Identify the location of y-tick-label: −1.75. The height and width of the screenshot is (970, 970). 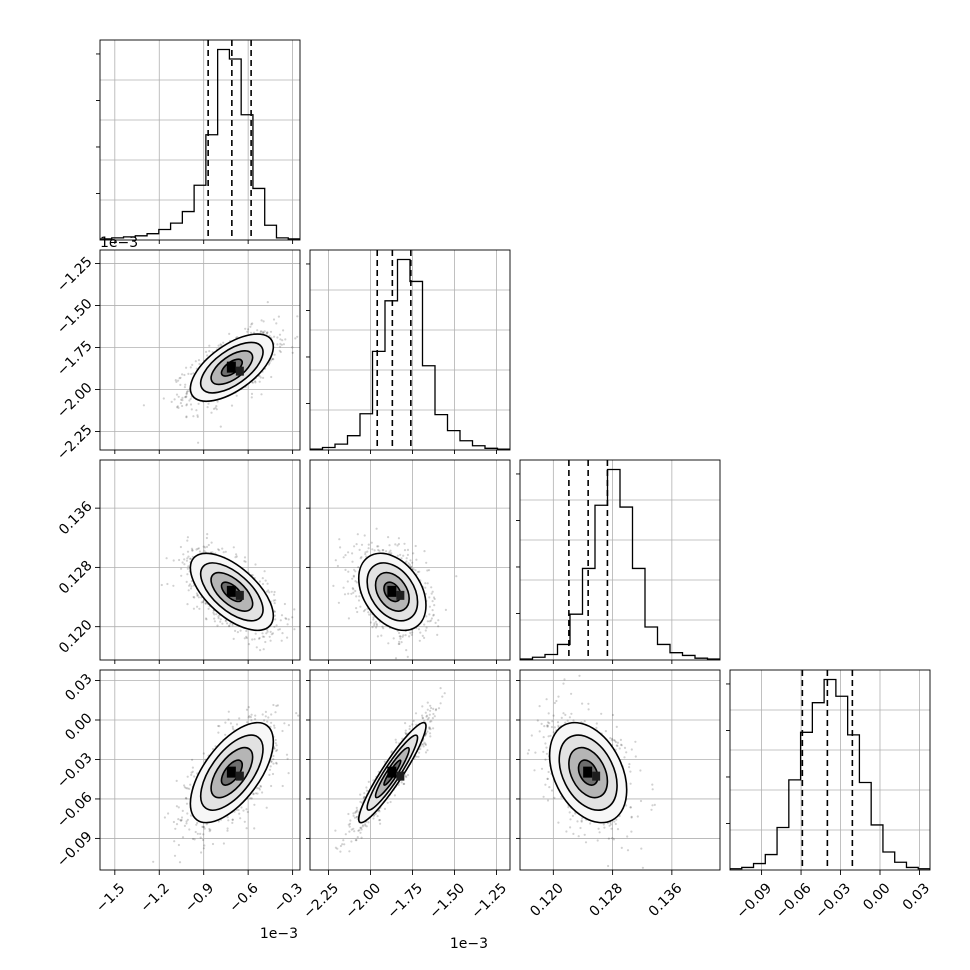
(75, 359).